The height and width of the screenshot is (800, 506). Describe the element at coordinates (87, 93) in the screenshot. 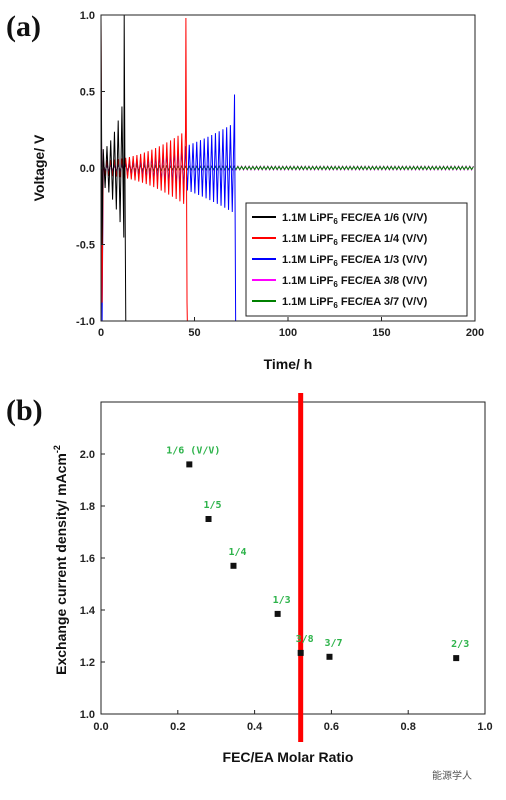

I see `panel-a-y-tick-label: 0.5` at that location.